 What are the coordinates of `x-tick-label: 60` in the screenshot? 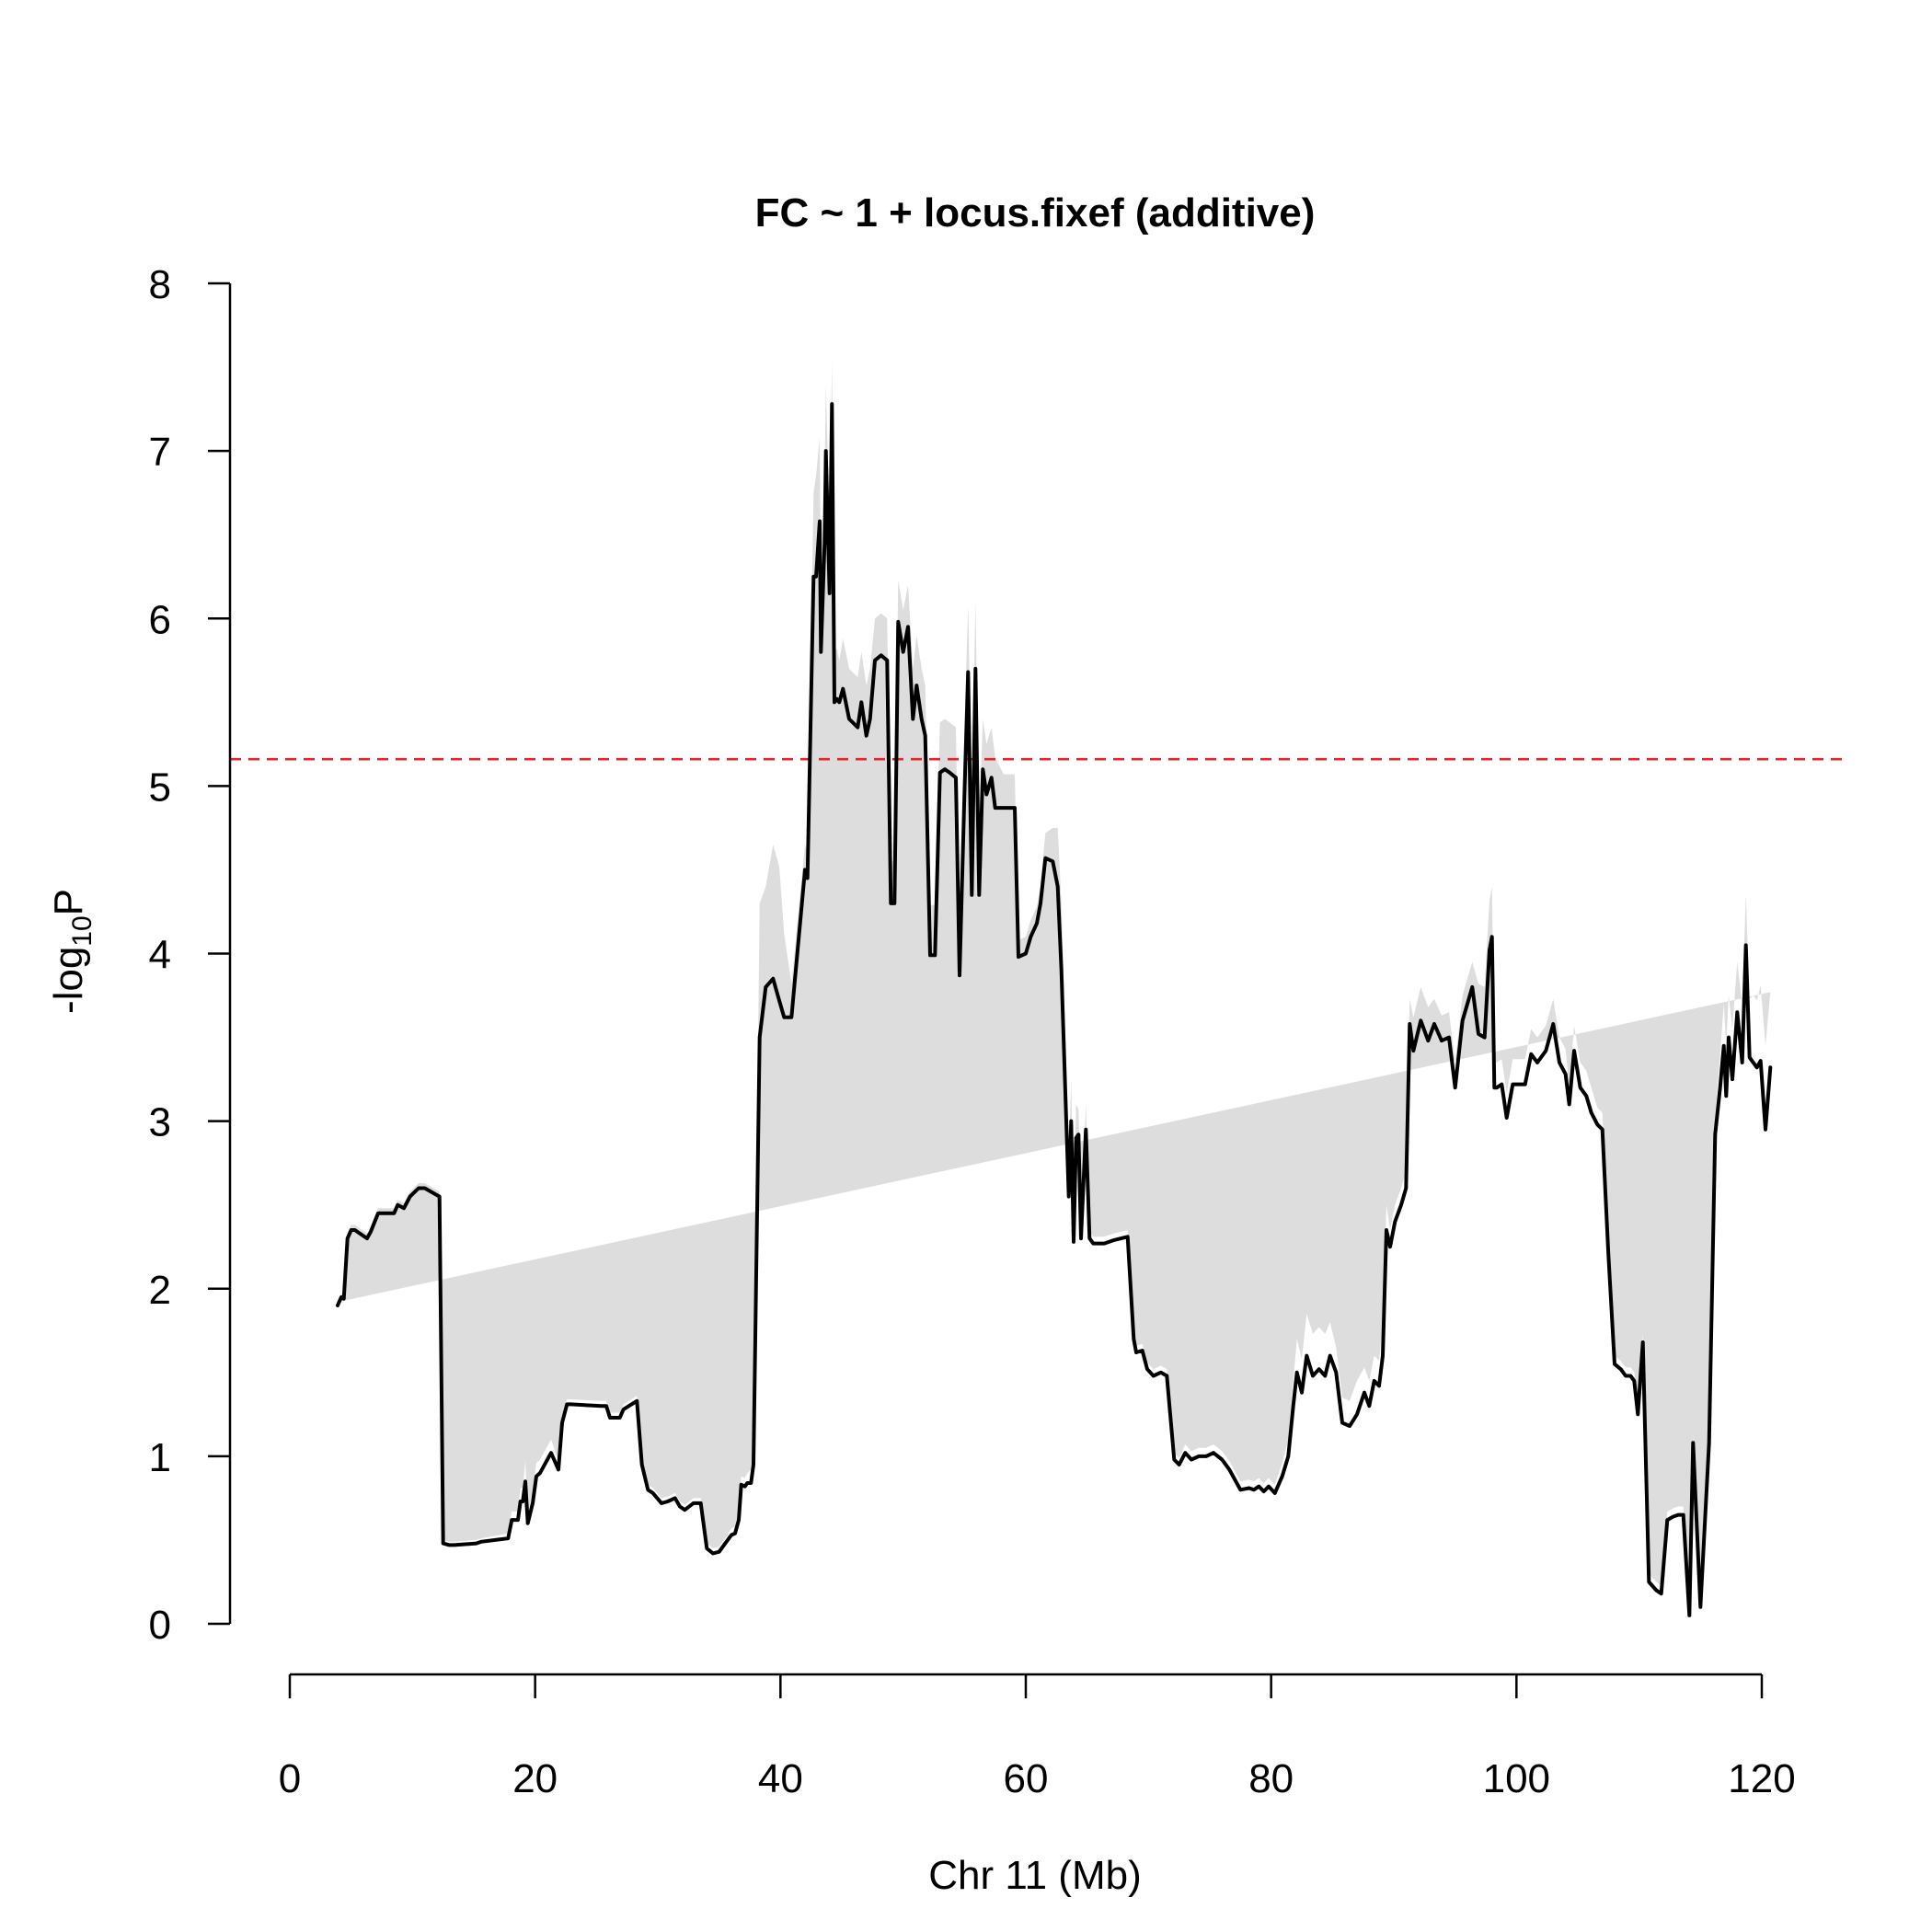 It's located at (1026, 1778).